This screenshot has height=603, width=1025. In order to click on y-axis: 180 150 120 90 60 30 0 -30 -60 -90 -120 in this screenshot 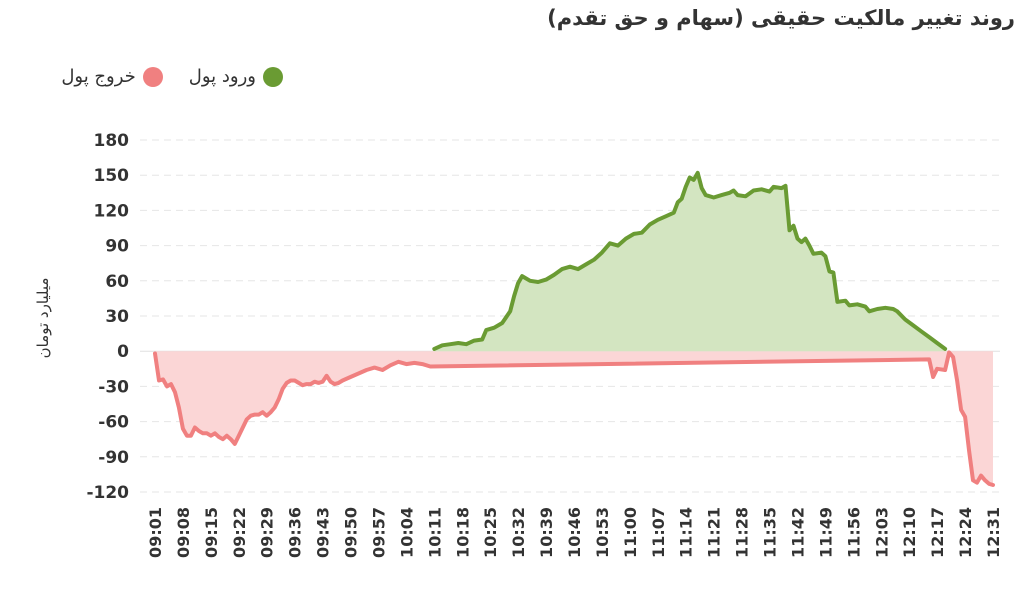, I will do `click(107, 317)`.